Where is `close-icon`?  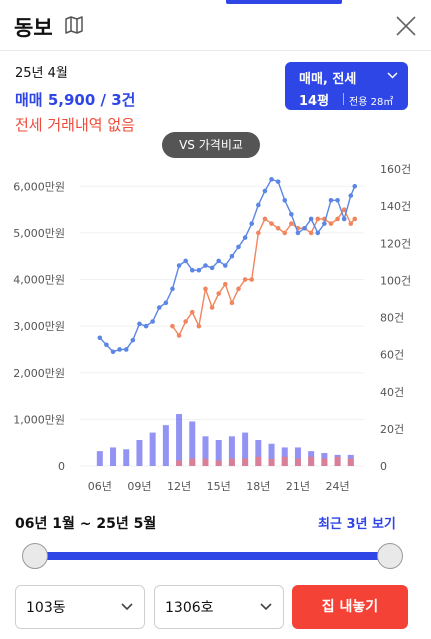
close-icon is located at coordinates (406, 26).